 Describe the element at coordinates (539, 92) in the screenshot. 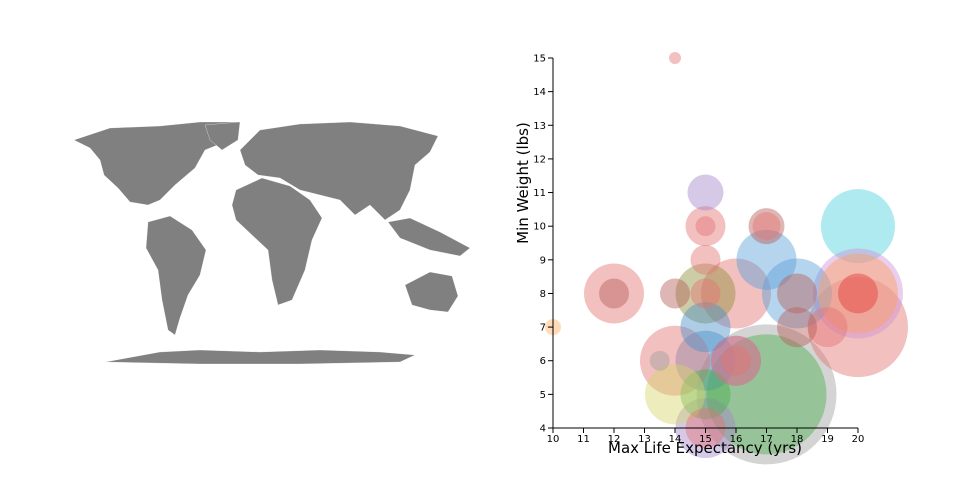

I see `y-tick-label: 14` at that location.